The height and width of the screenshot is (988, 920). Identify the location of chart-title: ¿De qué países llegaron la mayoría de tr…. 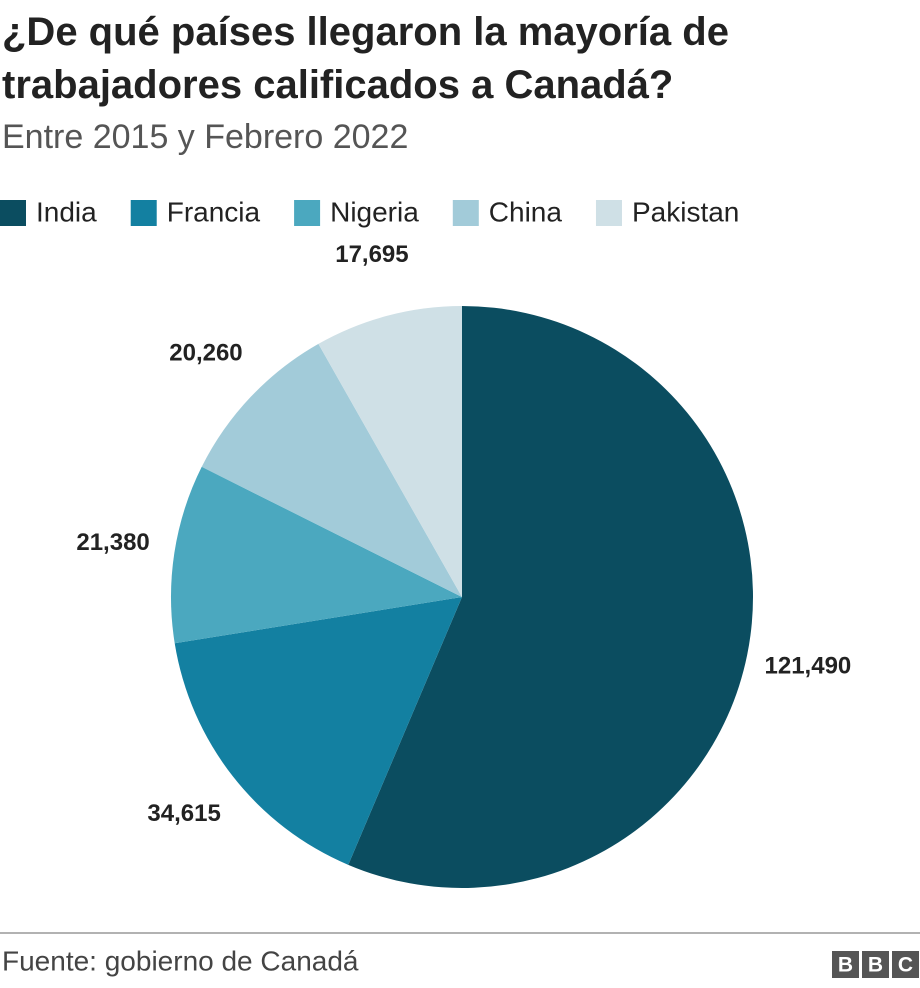
(365, 58).